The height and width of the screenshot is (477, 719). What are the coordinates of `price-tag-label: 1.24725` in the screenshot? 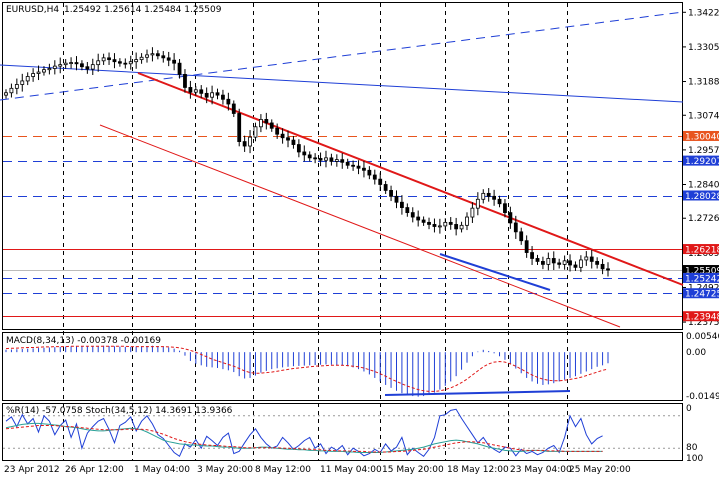 It's located at (702, 295).